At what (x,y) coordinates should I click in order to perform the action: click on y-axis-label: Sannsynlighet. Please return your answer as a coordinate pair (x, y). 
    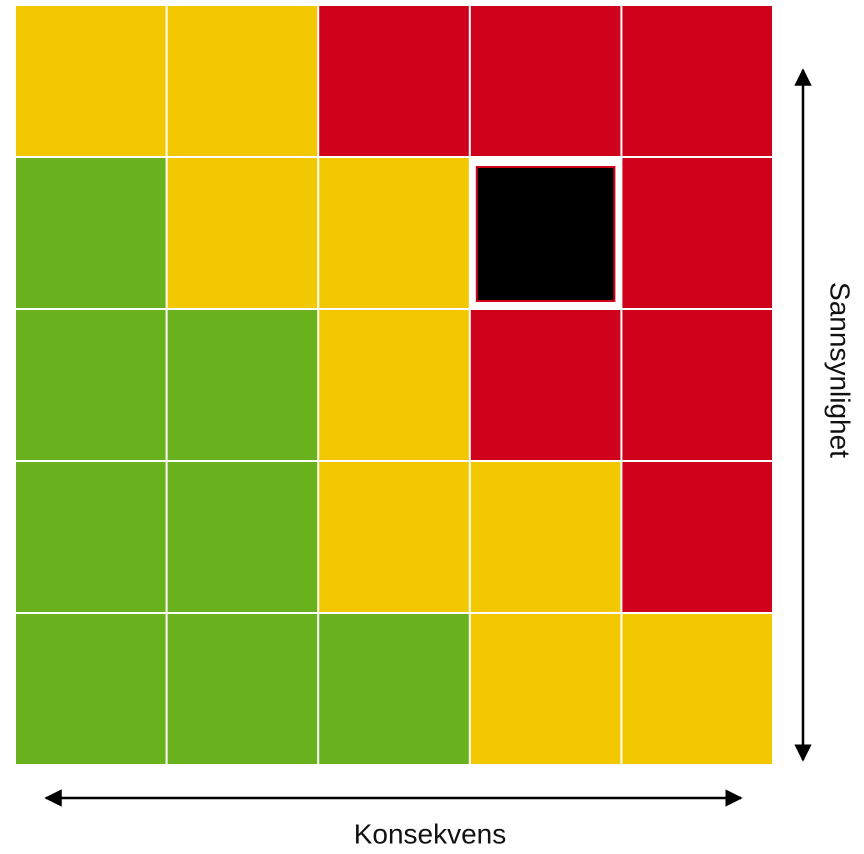
    Looking at the image, I should click on (840, 370).